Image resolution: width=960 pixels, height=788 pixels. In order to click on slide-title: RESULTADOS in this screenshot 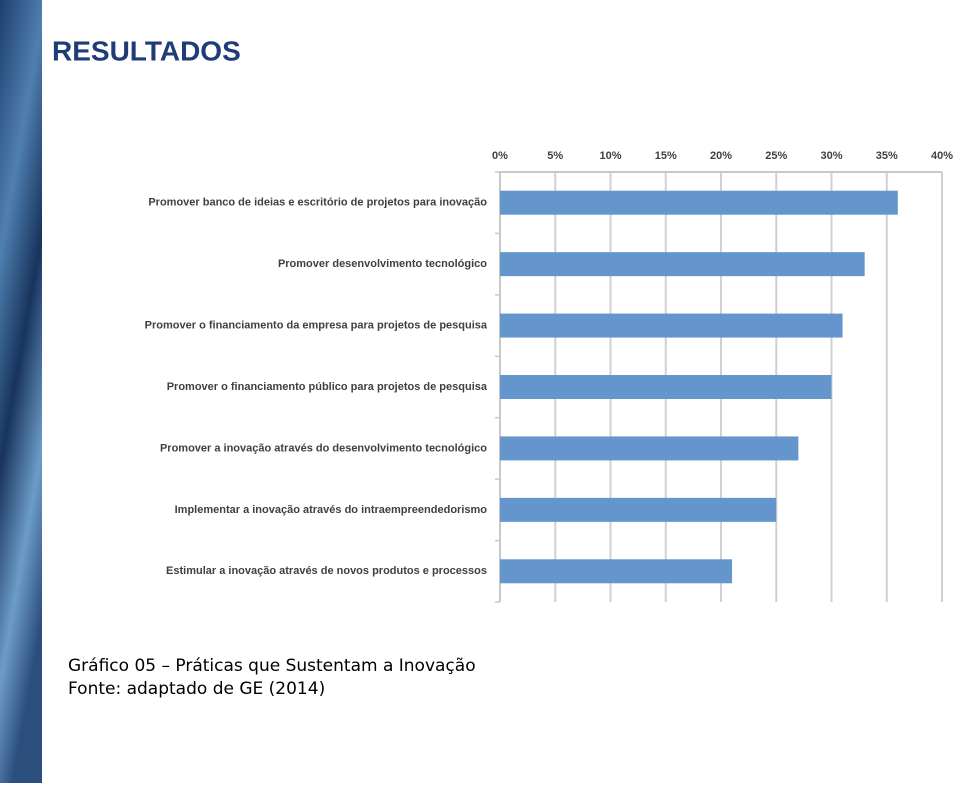, I will do `click(146, 50)`.